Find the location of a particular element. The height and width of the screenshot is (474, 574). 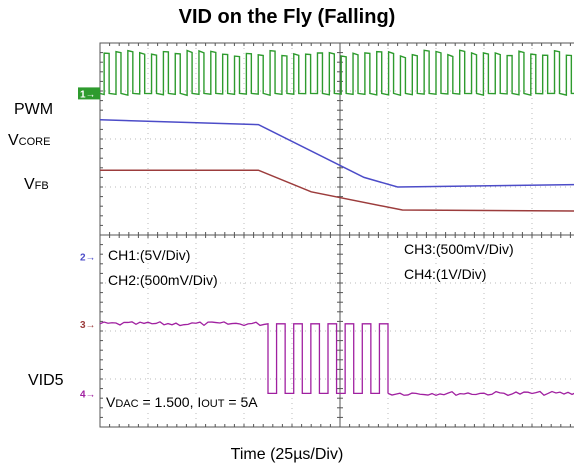

ch4-scale-note: CH4:(1V/Div) is located at coordinates (445, 274).